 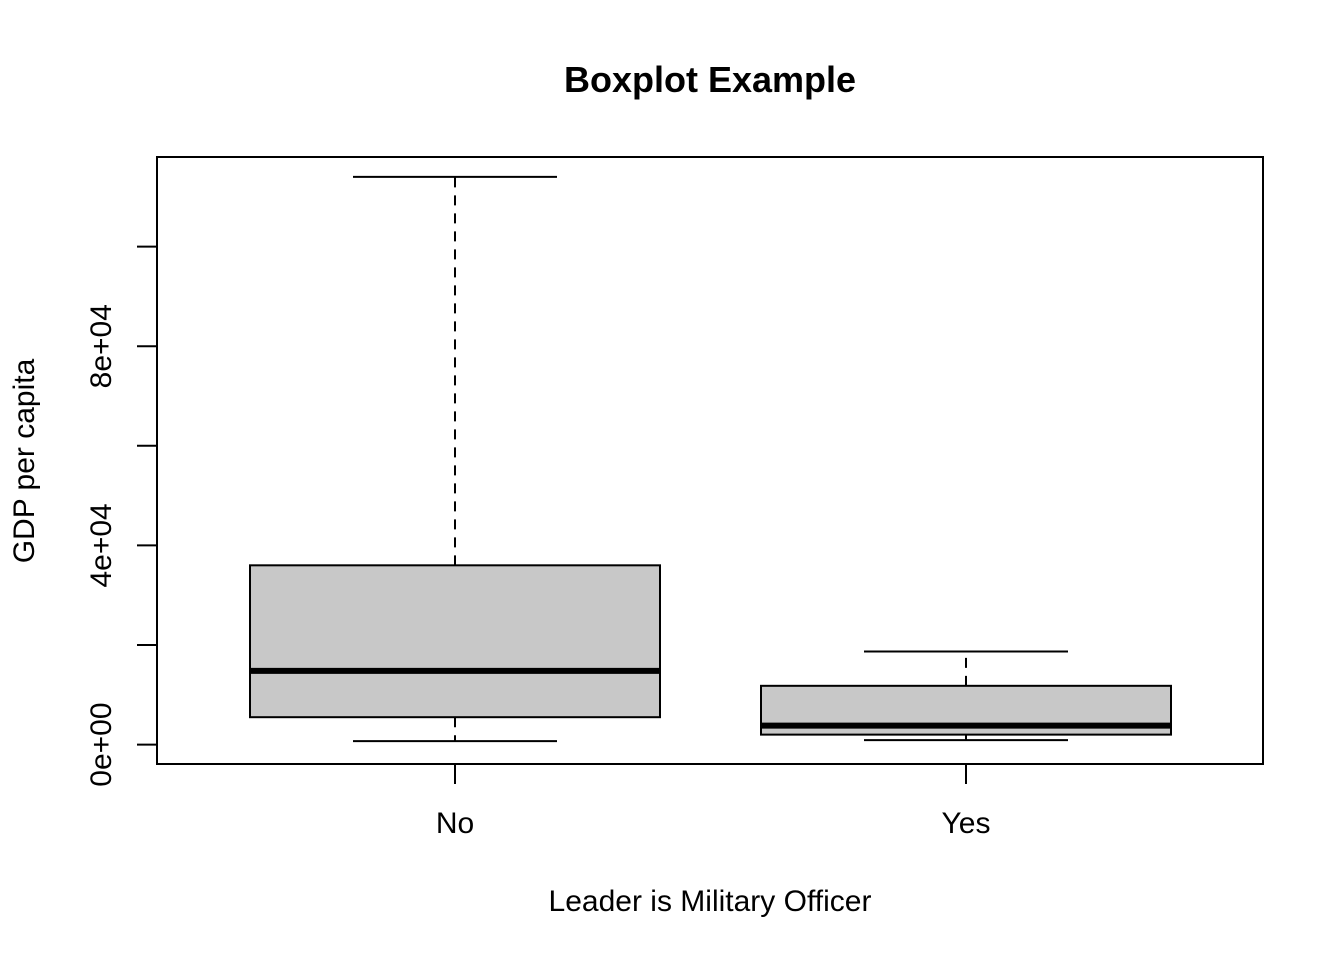 What do you see at coordinates (713, 802) in the screenshot?
I see `x-axis: No Yes` at bounding box center [713, 802].